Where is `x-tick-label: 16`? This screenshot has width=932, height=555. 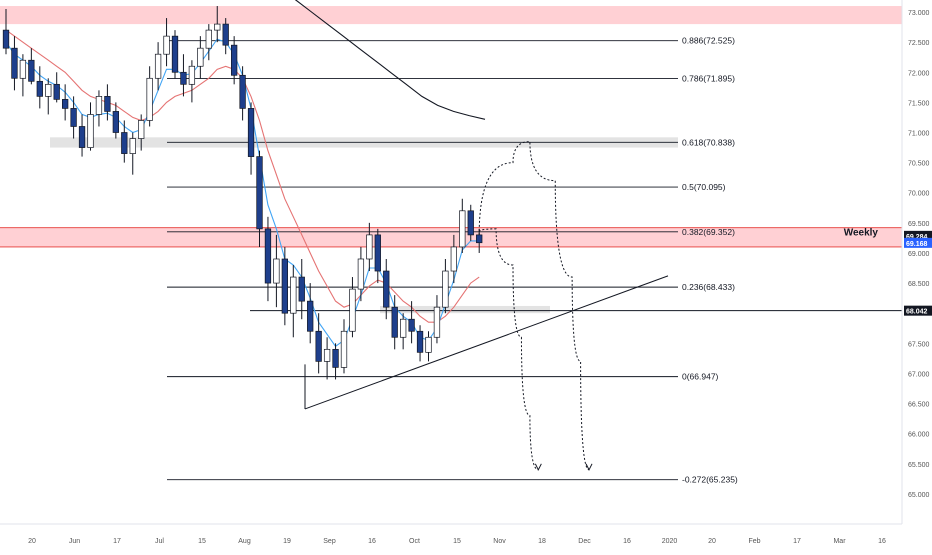 x-tick-label: 16 is located at coordinates (372, 541).